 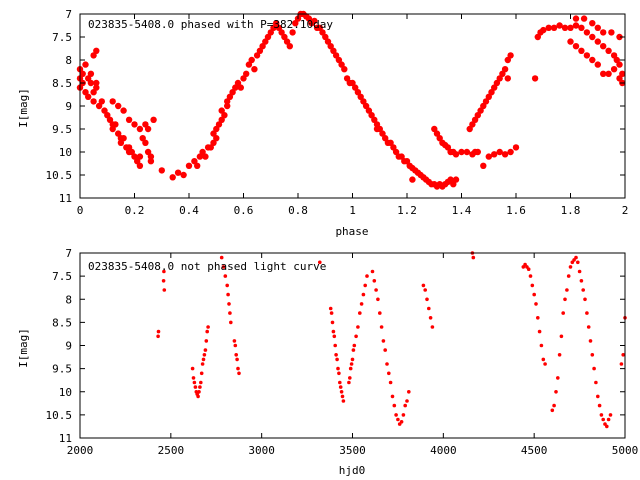 I want to click on phased-y-tick-label-3: 8.5, so click(x=62, y=83).